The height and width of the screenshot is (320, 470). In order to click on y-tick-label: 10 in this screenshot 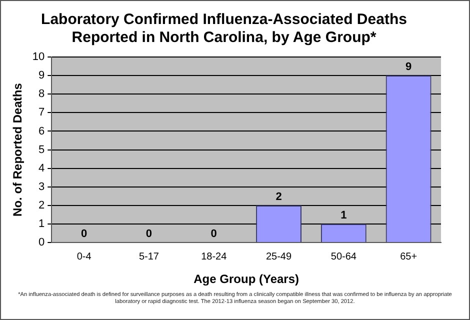, I will do `click(38, 57)`.